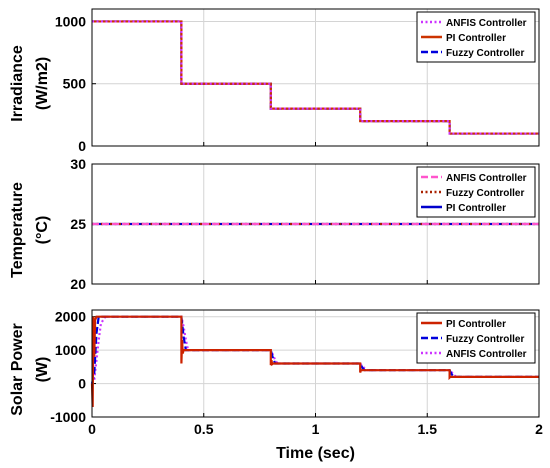  I want to click on y-axis-label: Solar Power, so click(17, 369).